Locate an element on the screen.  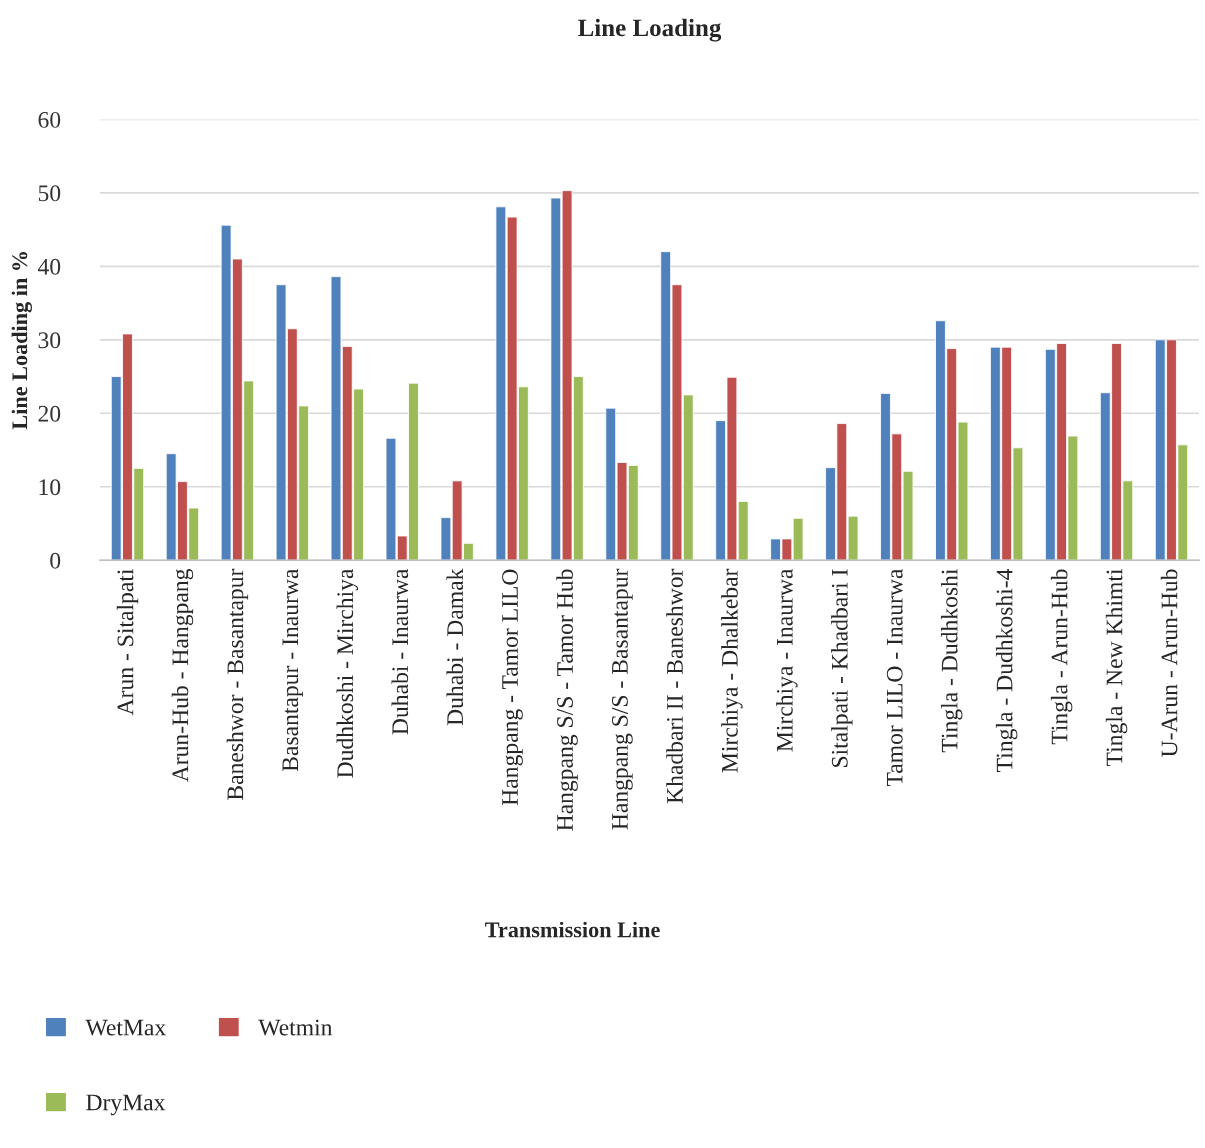
x-tick-label: Hangpang S/S - Basantapur is located at coordinates (622, 699).